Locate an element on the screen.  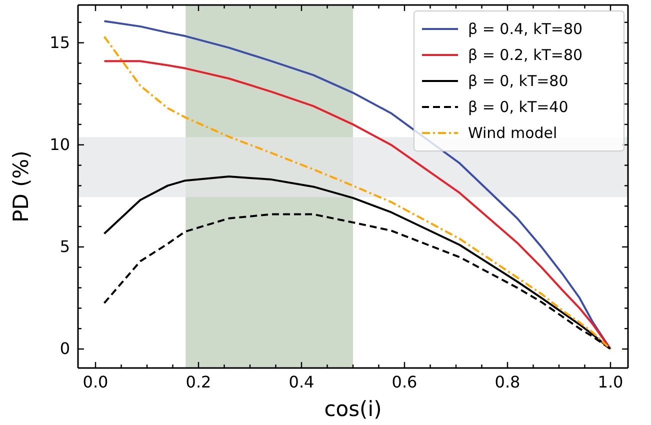
x-tick-label: 0.4 is located at coordinates (301, 382).